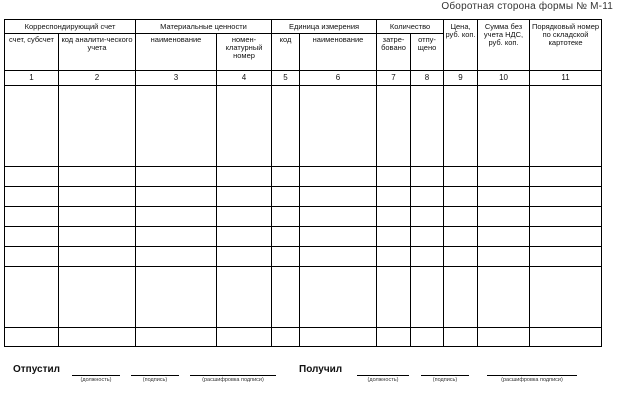  Describe the element at coordinates (233, 375) in the screenshot. I see `released-decoding-line` at that location.